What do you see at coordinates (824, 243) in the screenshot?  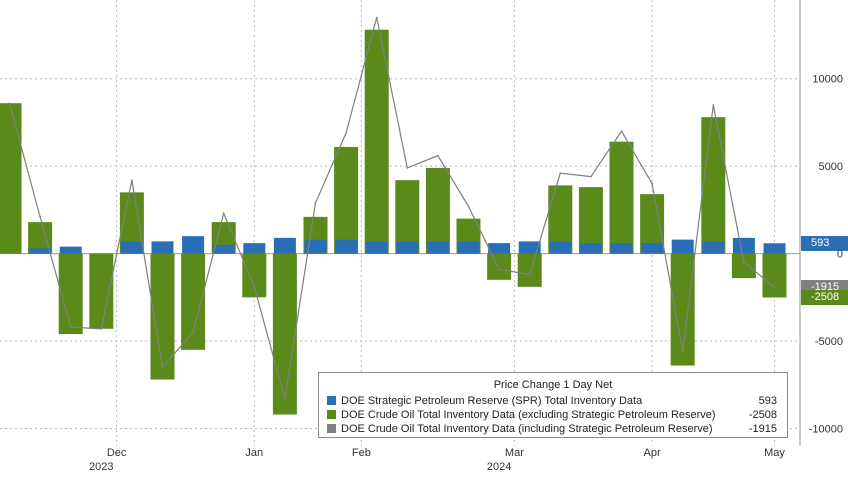 I see `last-value-badge: 593` at bounding box center [824, 243].